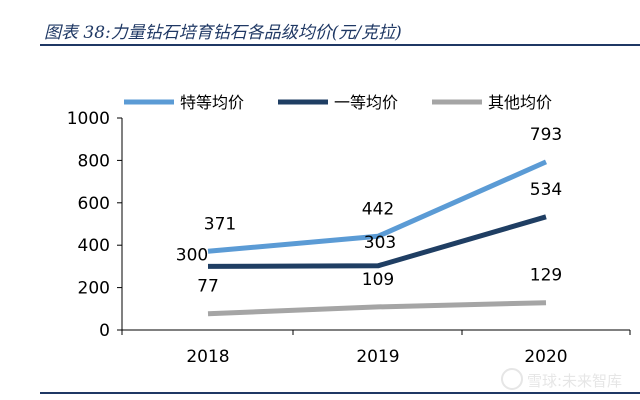  What do you see at coordinates (545, 357) in the screenshot?
I see `x-tick-label: 2020` at bounding box center [545, 357].